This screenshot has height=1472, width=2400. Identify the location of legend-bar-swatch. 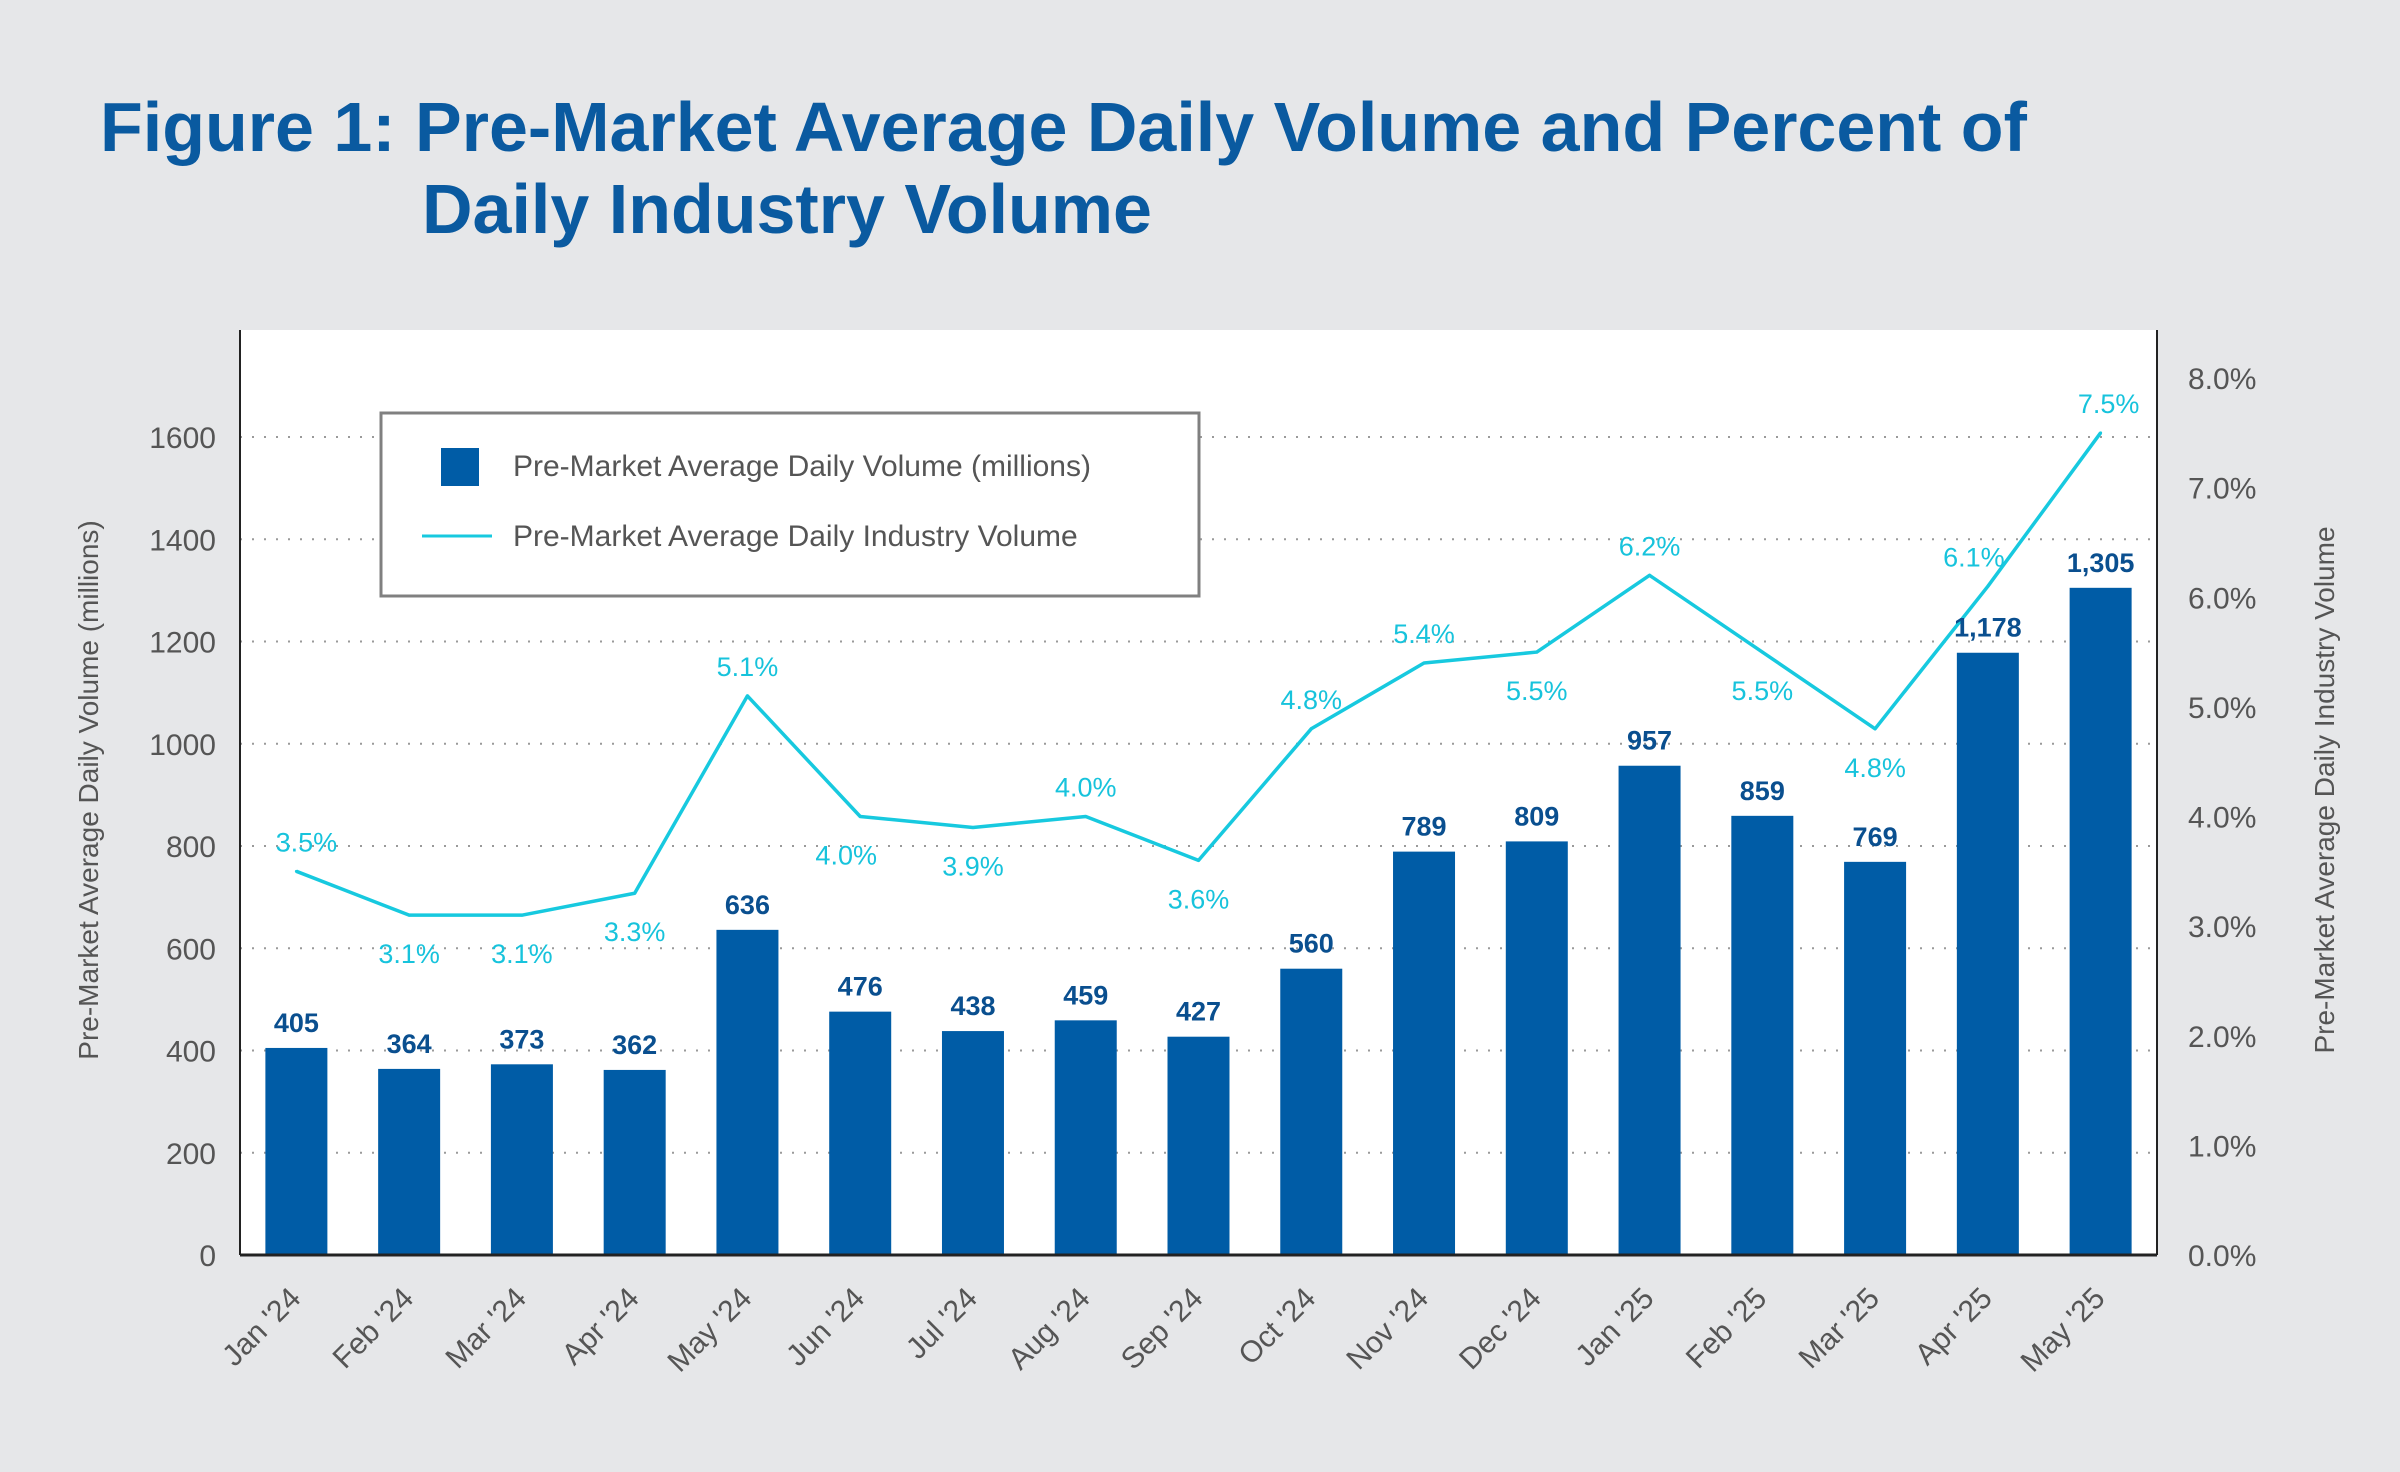
(460, 467).